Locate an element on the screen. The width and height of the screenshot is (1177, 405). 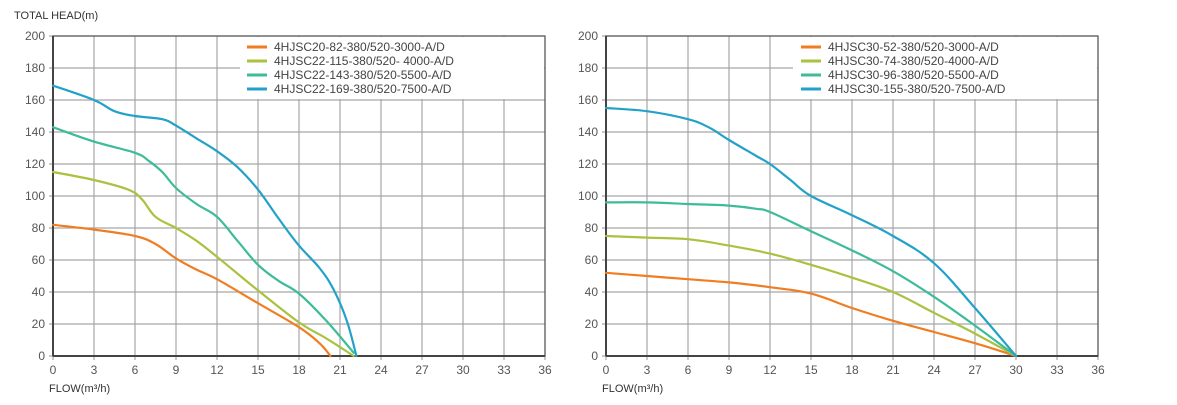
y-axis-title: TOTAL HEAD(m) is located at coordinates (56, 16).